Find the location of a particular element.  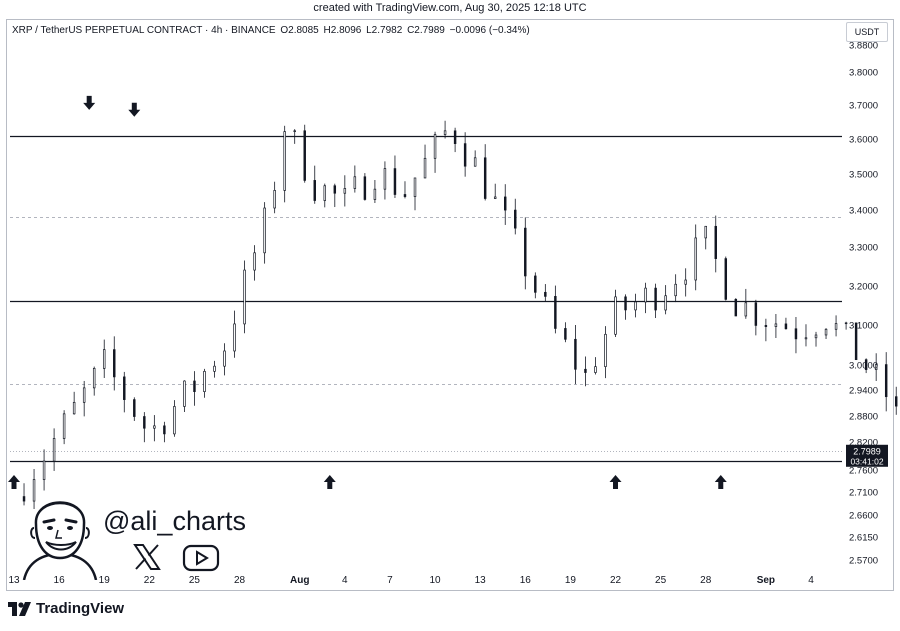

y-tick-label: 2.8200 is located at coordinates (863, 443).